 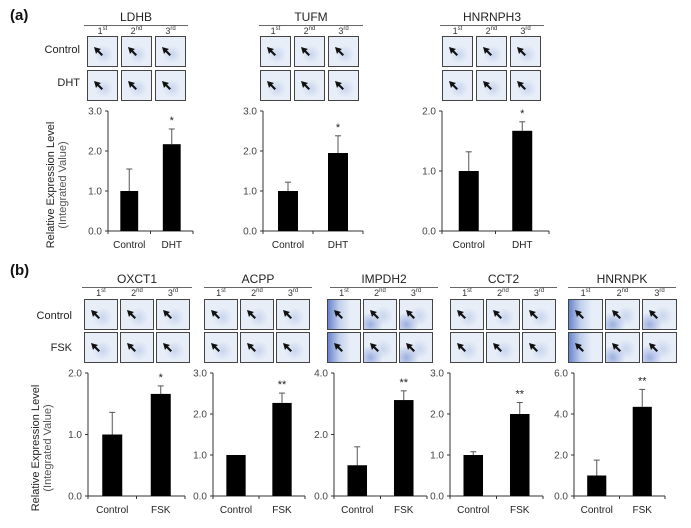 What do you see at coordinates (561, 374) in the screenshot?
I see `y-tick-label: 6.0` at bounding box center [561, 374].